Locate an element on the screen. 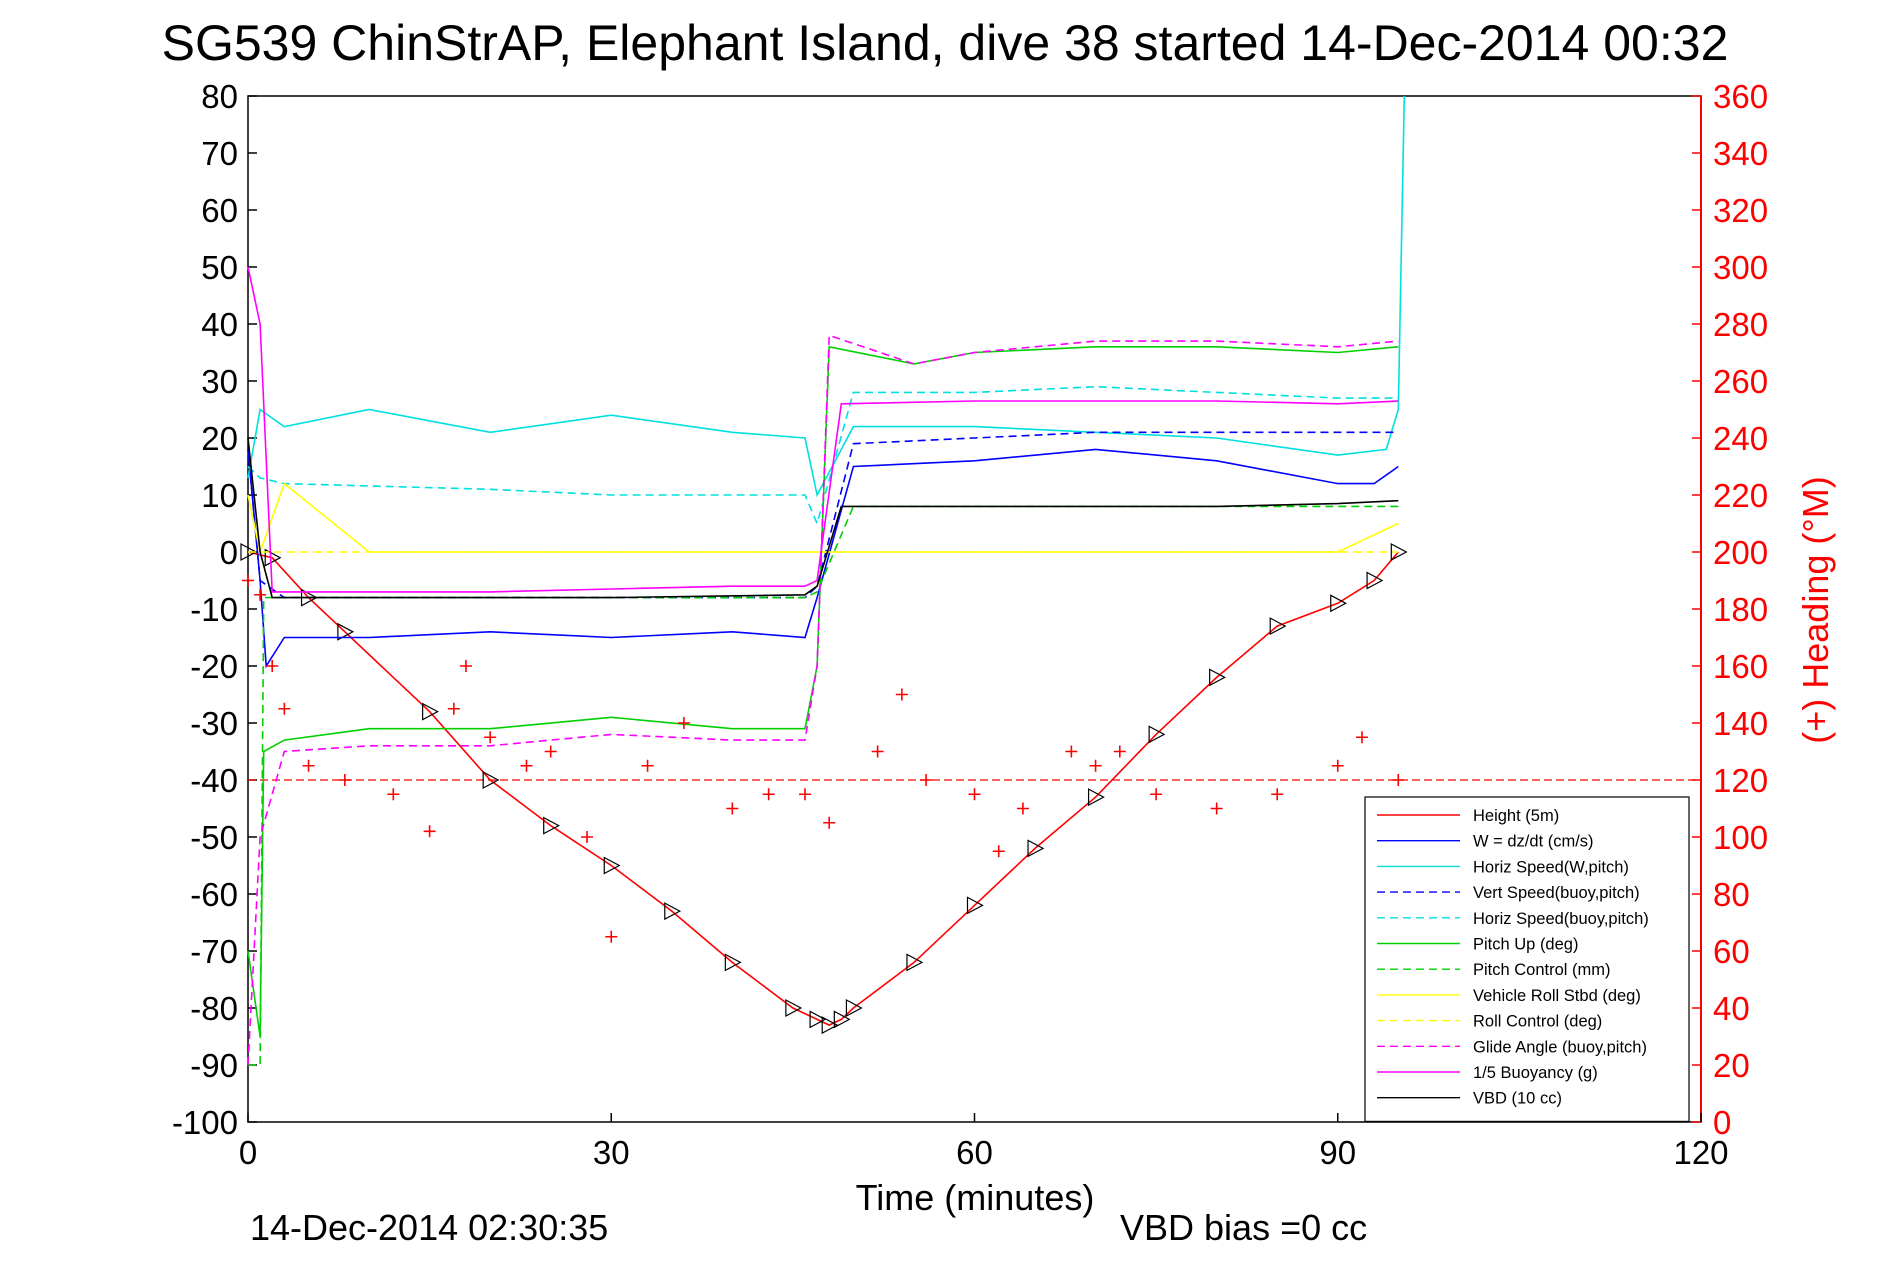  y-tick-label: 0 is located at coordinates (229, 552).